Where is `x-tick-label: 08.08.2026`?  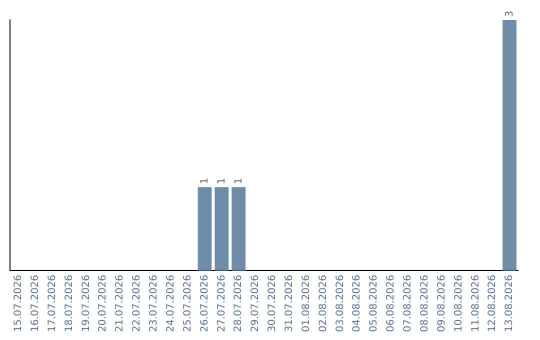
x-tick-label: 08.08.2026 is located at coordinates (424, 303).